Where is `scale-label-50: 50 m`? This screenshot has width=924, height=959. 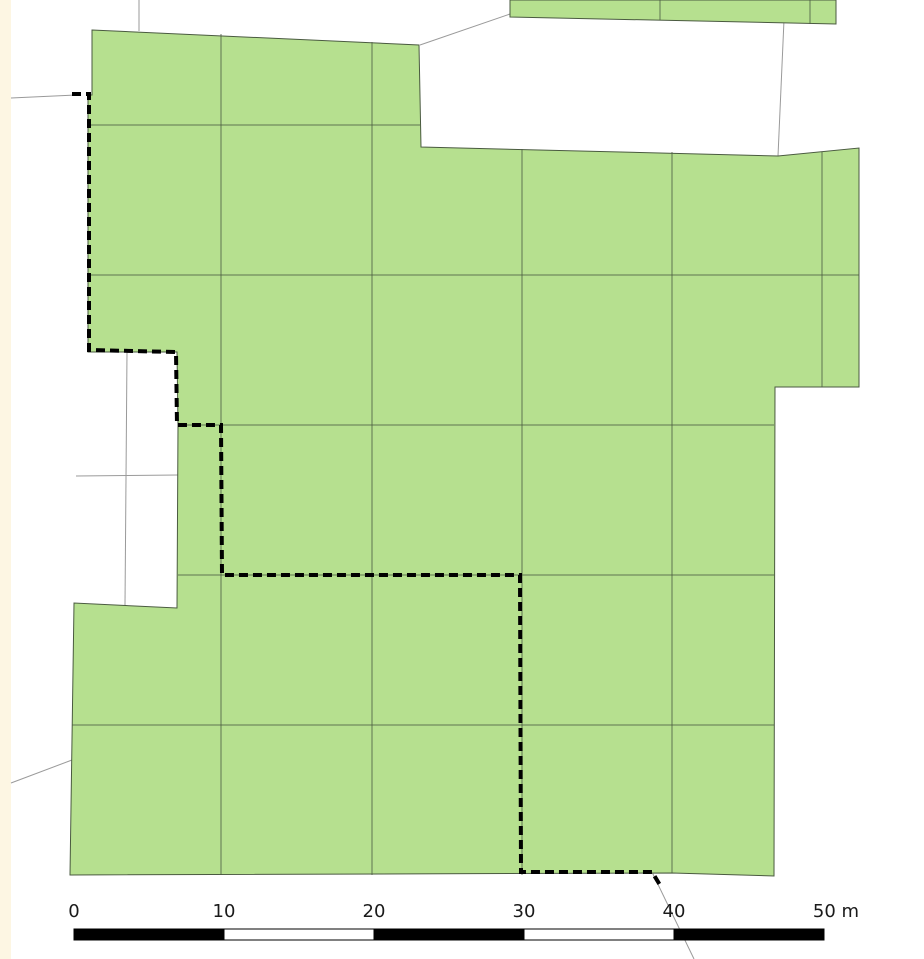 scale-label-50: 50 m is located at coordinates (836, 911).